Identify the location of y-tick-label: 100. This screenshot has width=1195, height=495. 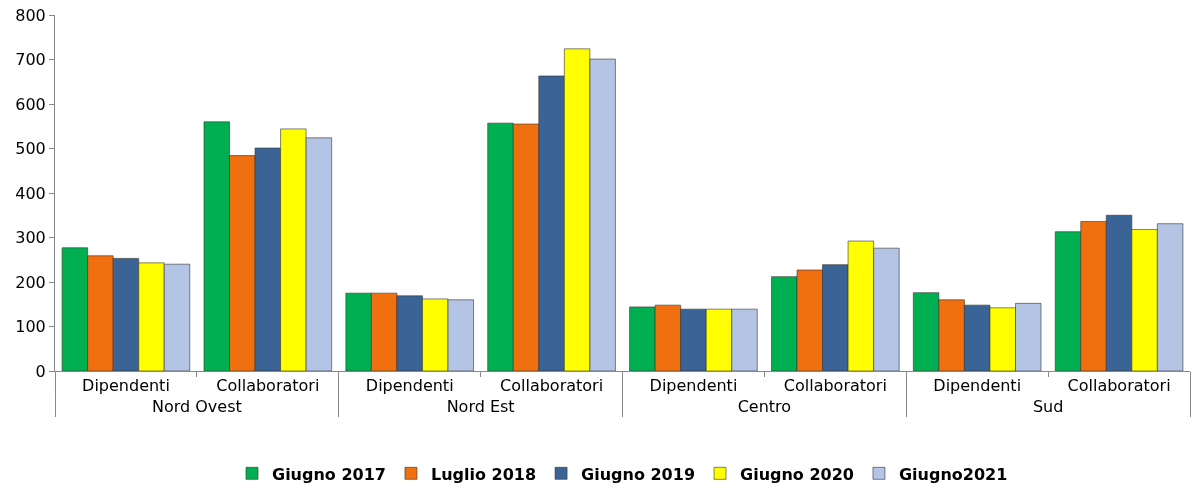
(30, 327).